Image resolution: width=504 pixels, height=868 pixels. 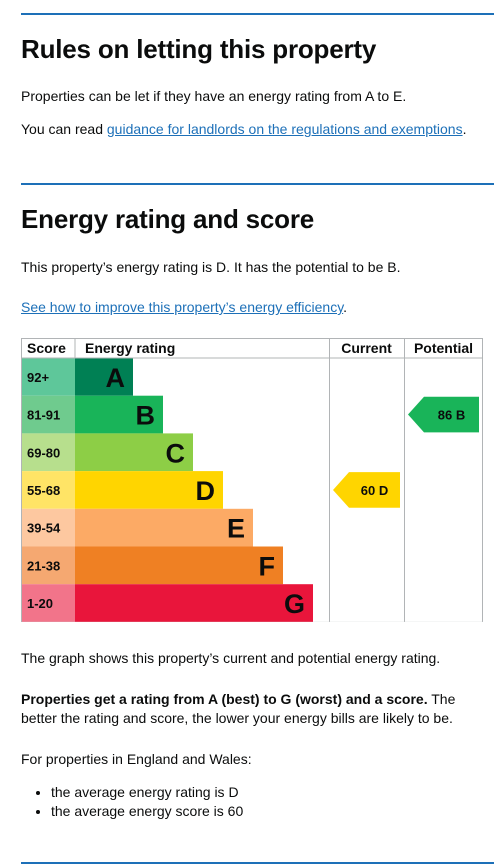 What do you see at coordinates (119, 414) in the screenshot?
I see `band-bar-b` at bounding box center [119, 414].